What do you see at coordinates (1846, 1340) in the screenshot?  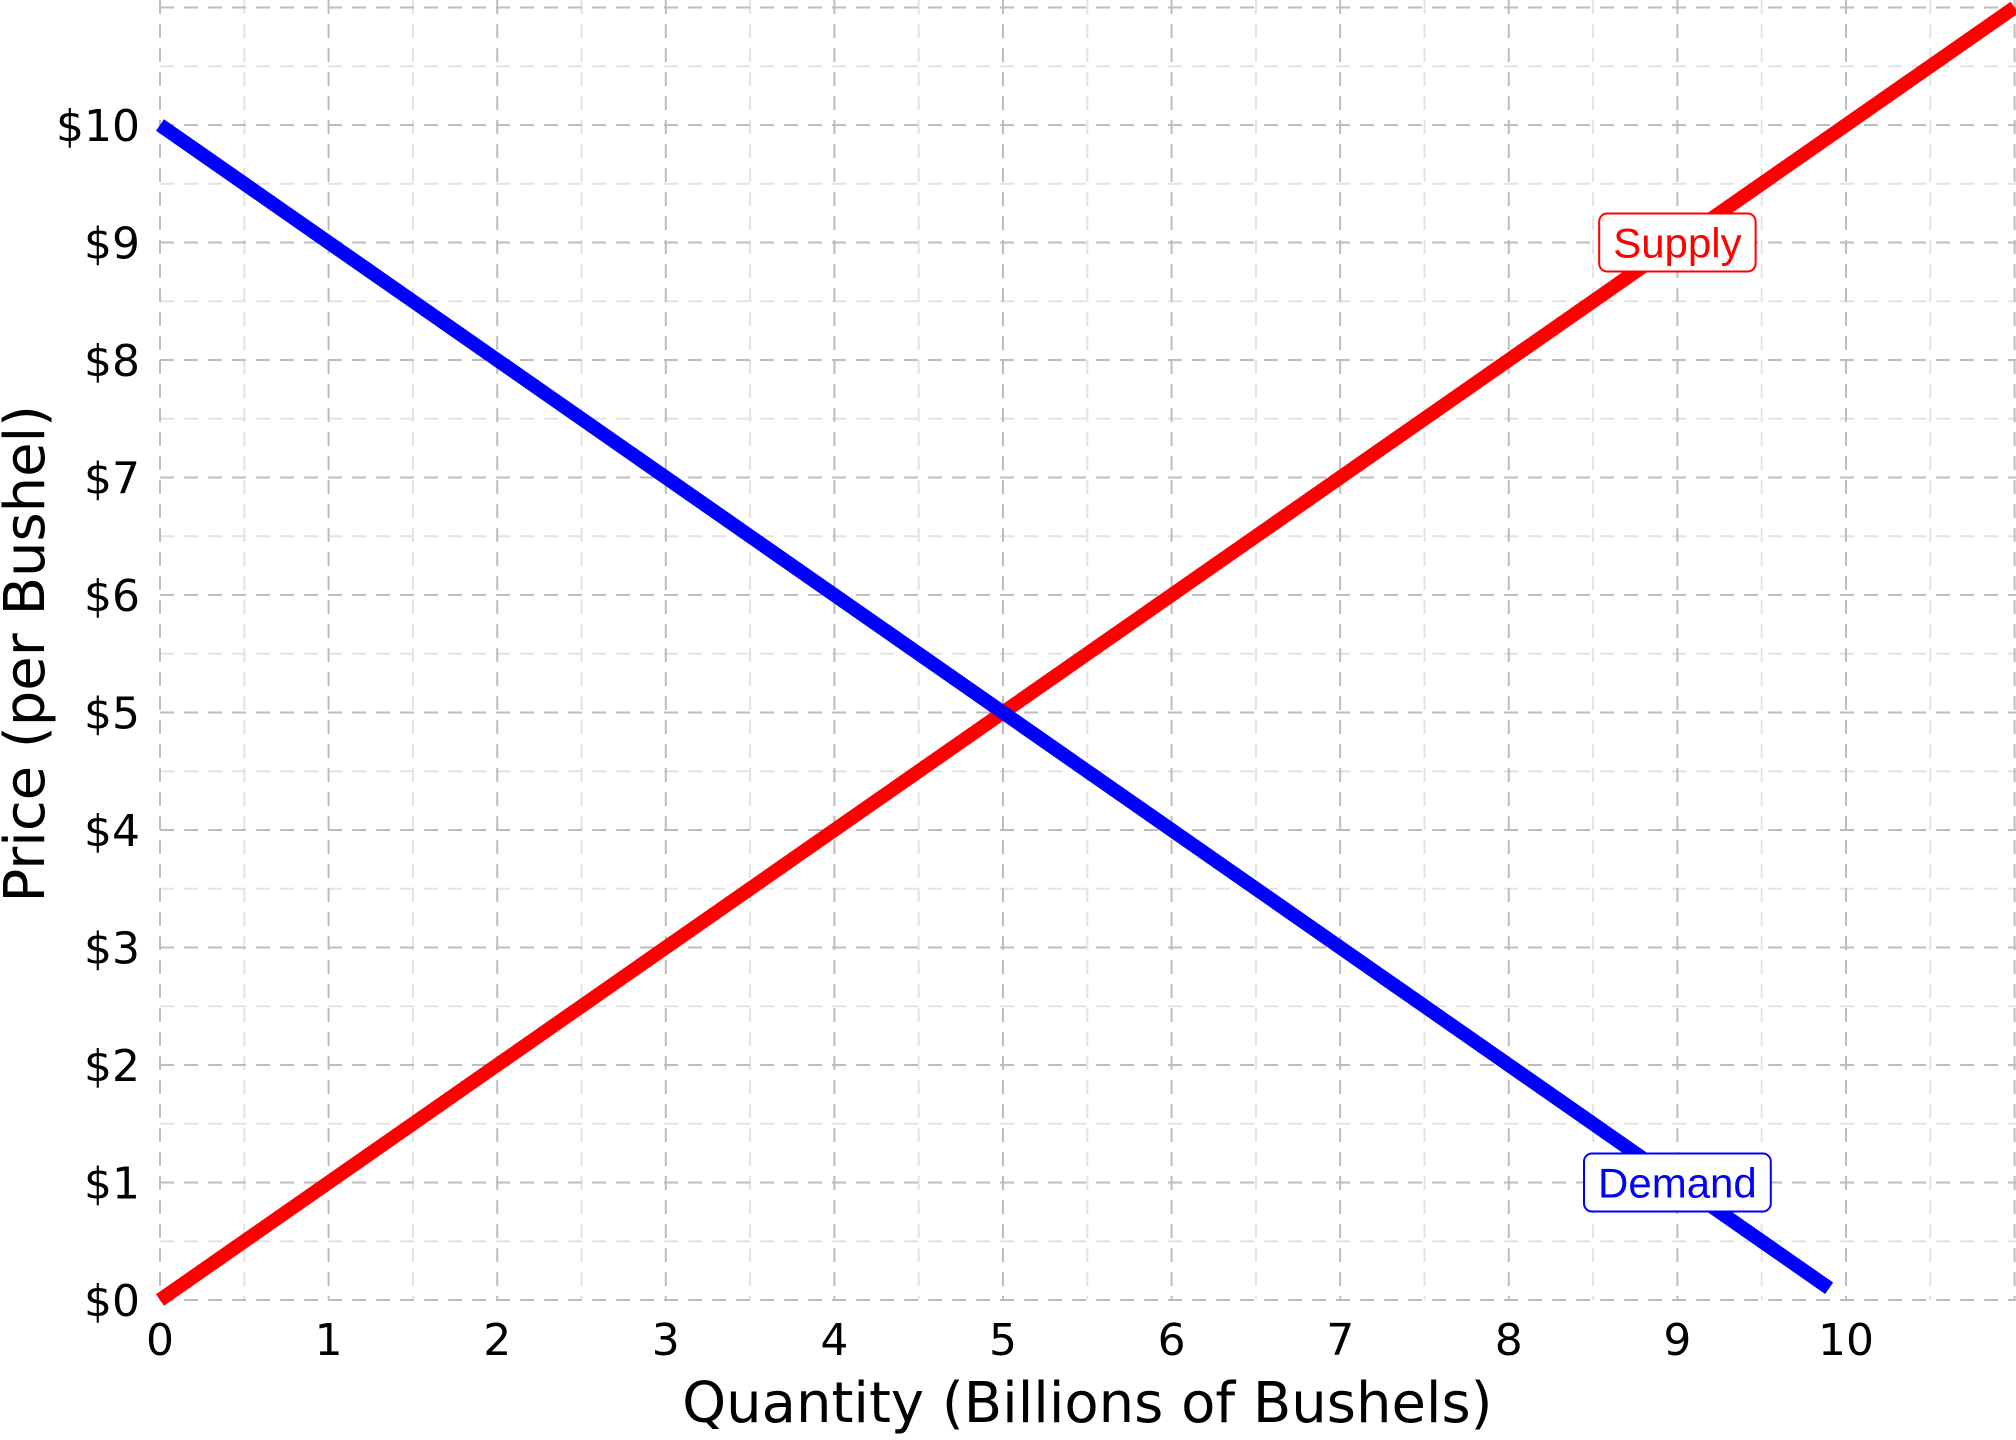 I see `x-tick-label: 10` at bounding box center [1846, 1340].